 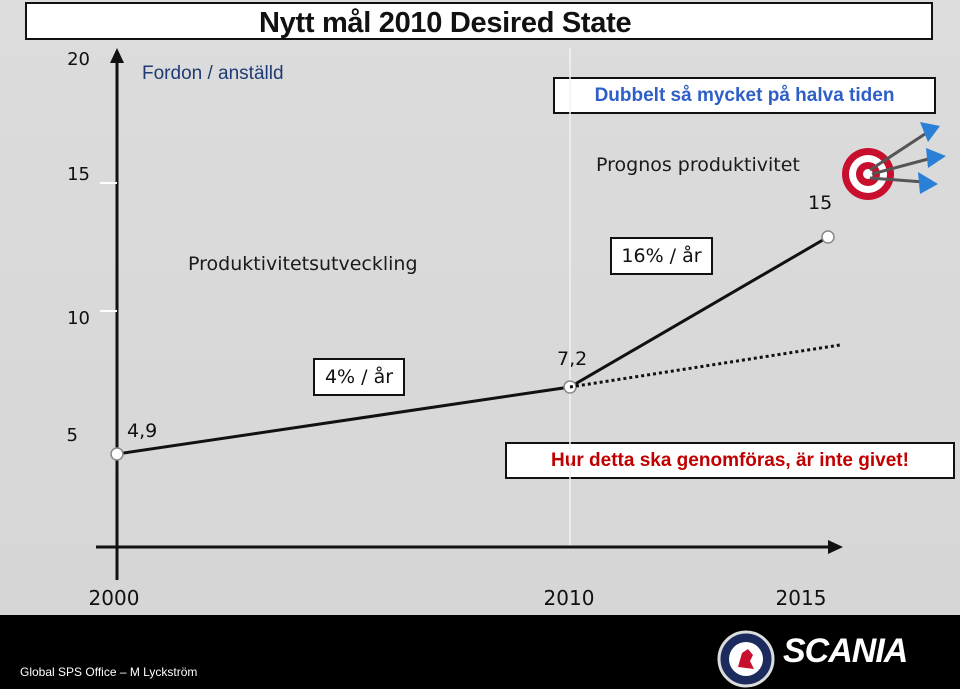 I want to click on y-axis-arrow-icon, so click(x=117, y=55).